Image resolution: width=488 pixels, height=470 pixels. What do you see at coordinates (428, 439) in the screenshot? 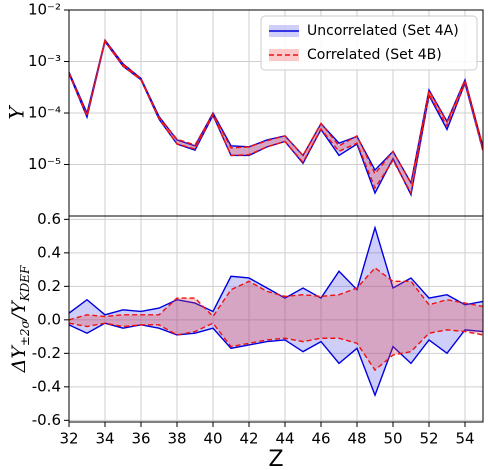
I see `x-tick-label: 52` at bounding box center [428, 439].